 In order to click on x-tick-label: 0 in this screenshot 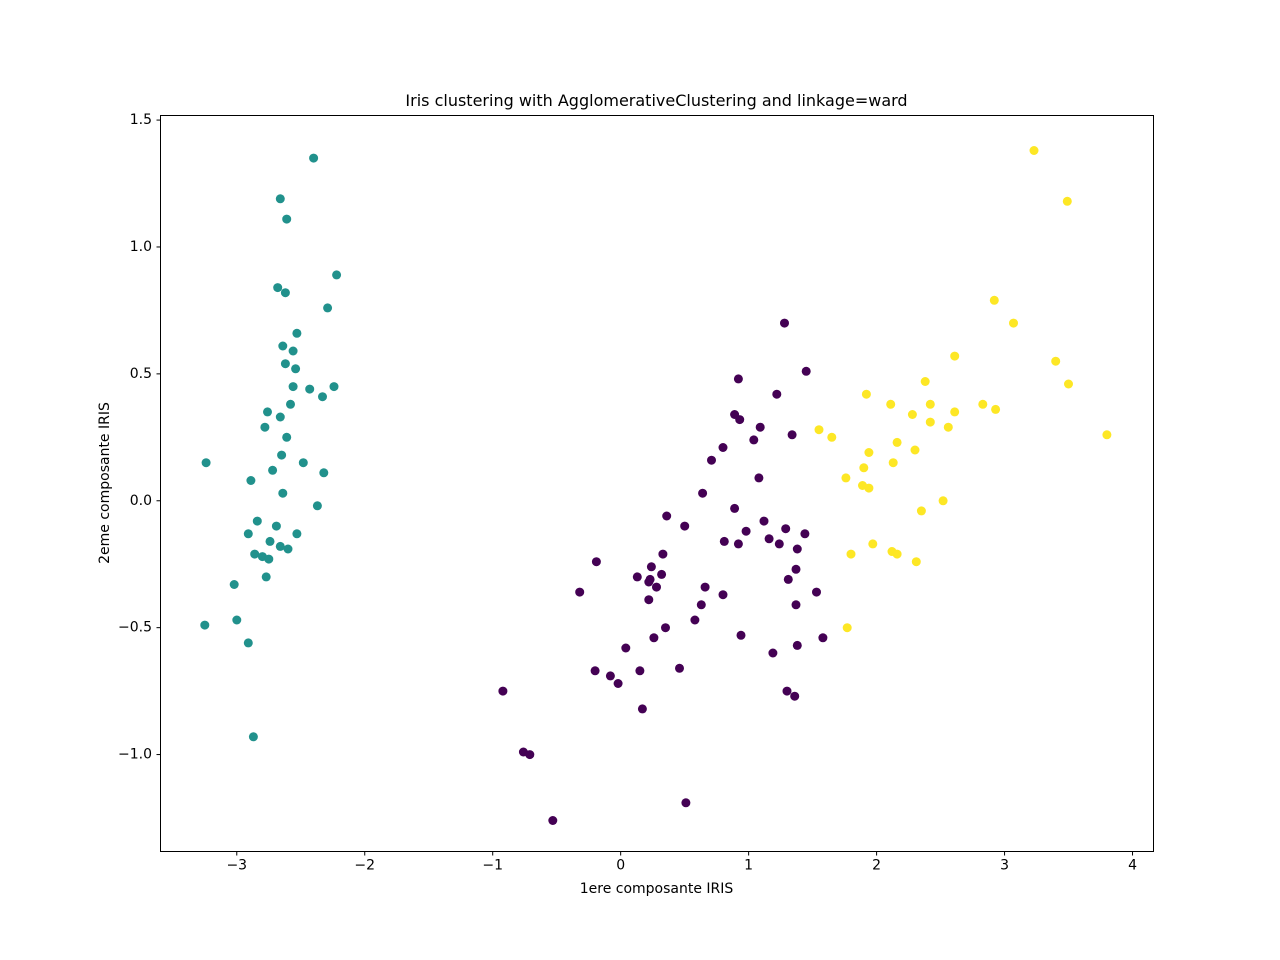, I will do `click(620, 866)`.